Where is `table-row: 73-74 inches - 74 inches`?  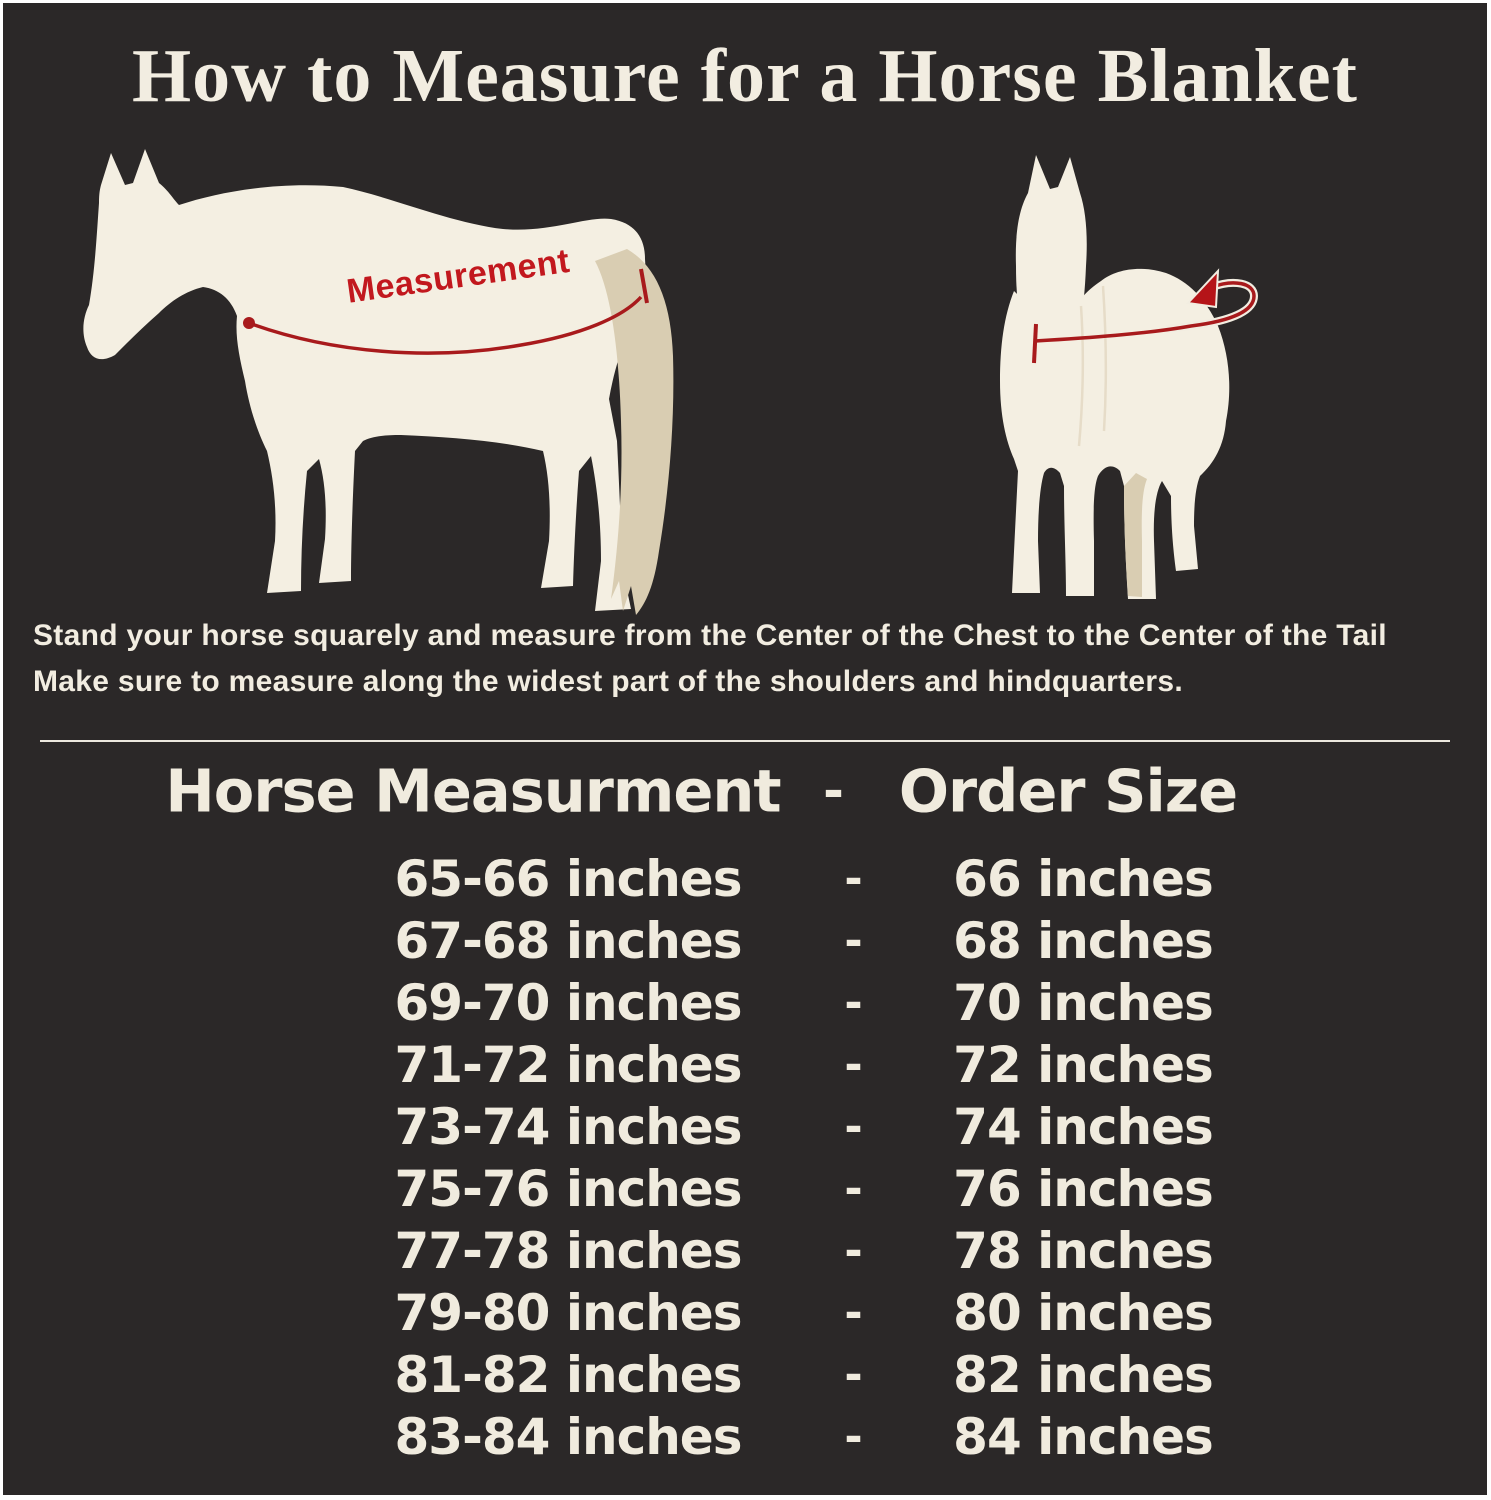 table-row: 73-74 inches - 74 inches is located at coordinates (745, 1127).